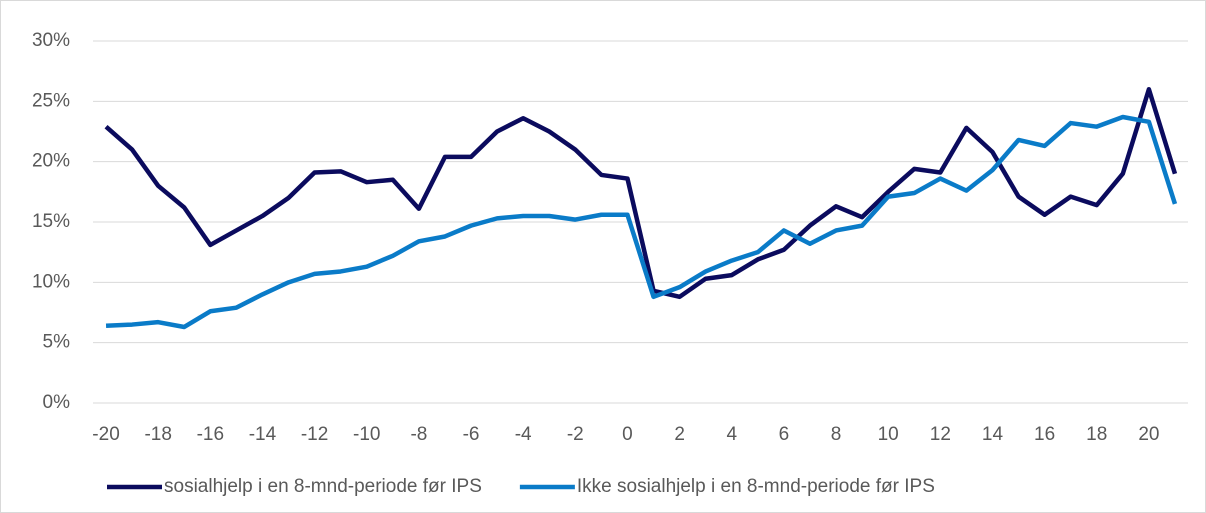 Image resolution: width=1206 pixels, height=513 pixels. What do you see at coordinates (1148, 434) in the screenshot?
I see `x-tick-label: 20` at bounding box center [1148, 434].